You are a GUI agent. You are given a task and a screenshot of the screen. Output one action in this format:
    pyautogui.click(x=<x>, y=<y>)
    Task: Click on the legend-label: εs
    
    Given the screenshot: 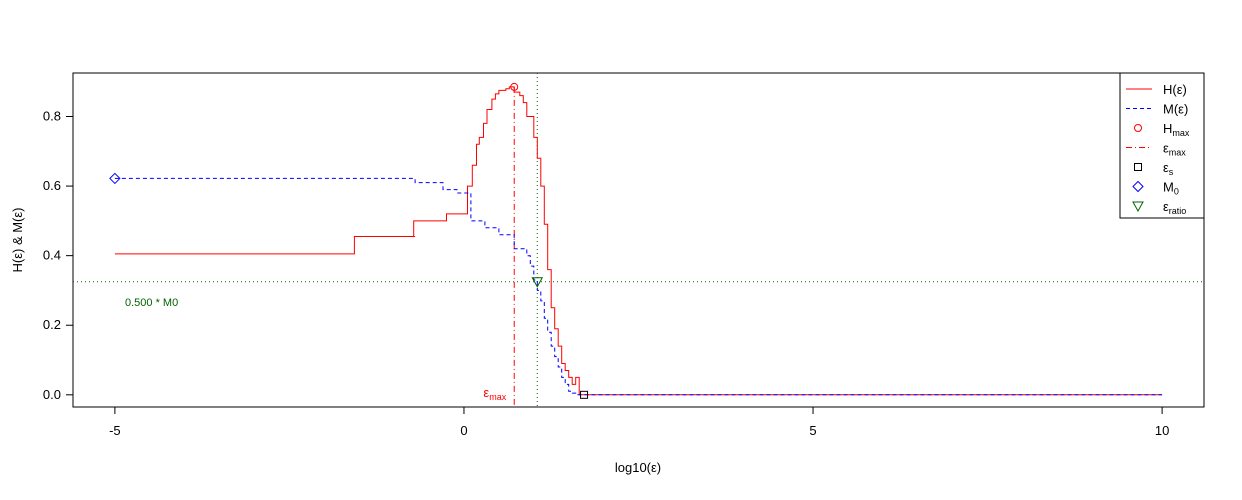 What is the action you would take?
    pyautogui.click(x=1168, y=168)
    